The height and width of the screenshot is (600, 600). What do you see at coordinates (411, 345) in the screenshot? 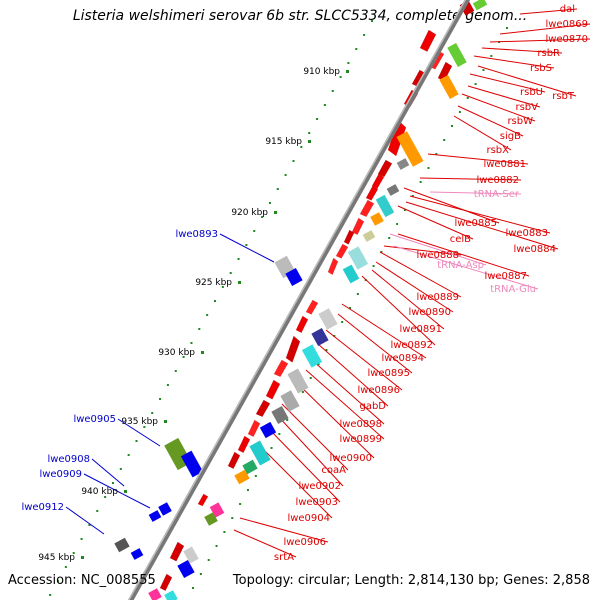
I see `reverse-gene-label: lwe0892` at bounding box center [411, 345].